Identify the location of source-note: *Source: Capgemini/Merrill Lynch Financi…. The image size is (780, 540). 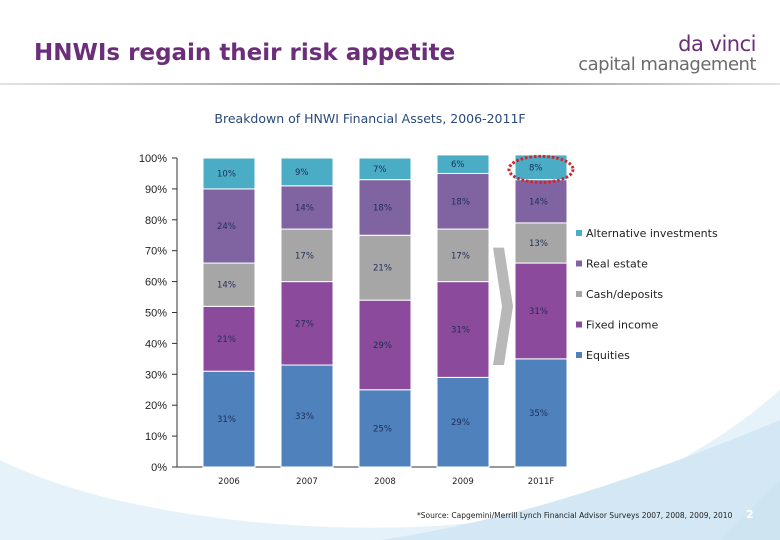
(575, 515).